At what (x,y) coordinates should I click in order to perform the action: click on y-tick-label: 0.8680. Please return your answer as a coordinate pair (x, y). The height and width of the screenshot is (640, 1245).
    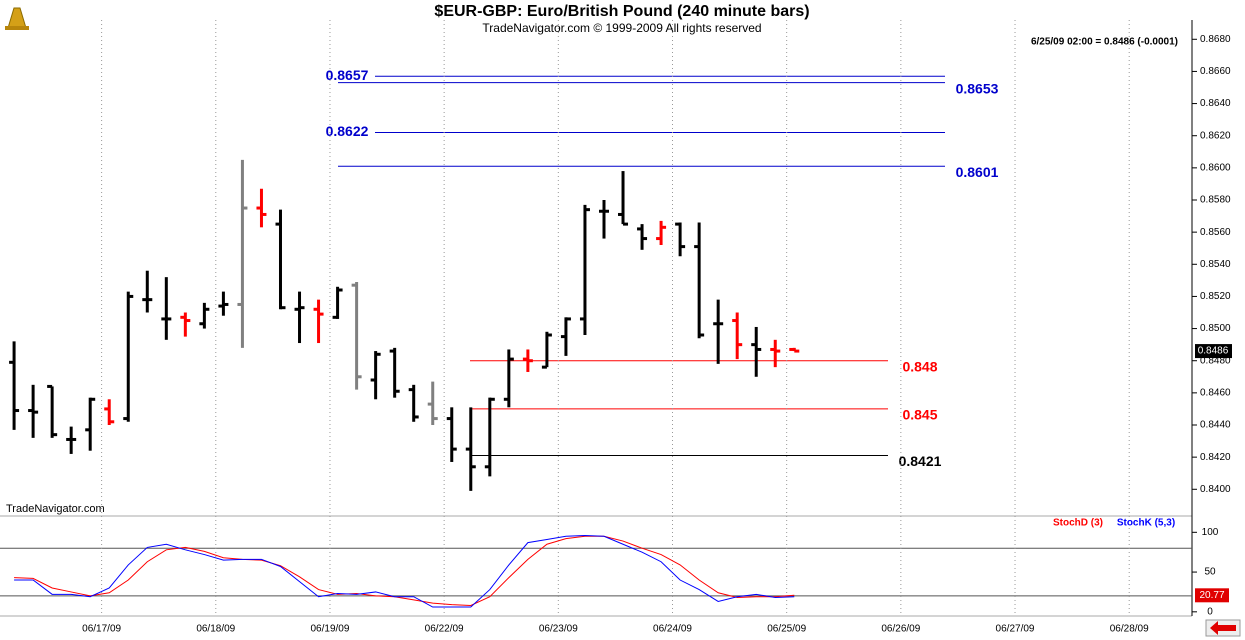
    Looking at the image, I should click on (1215, 39).